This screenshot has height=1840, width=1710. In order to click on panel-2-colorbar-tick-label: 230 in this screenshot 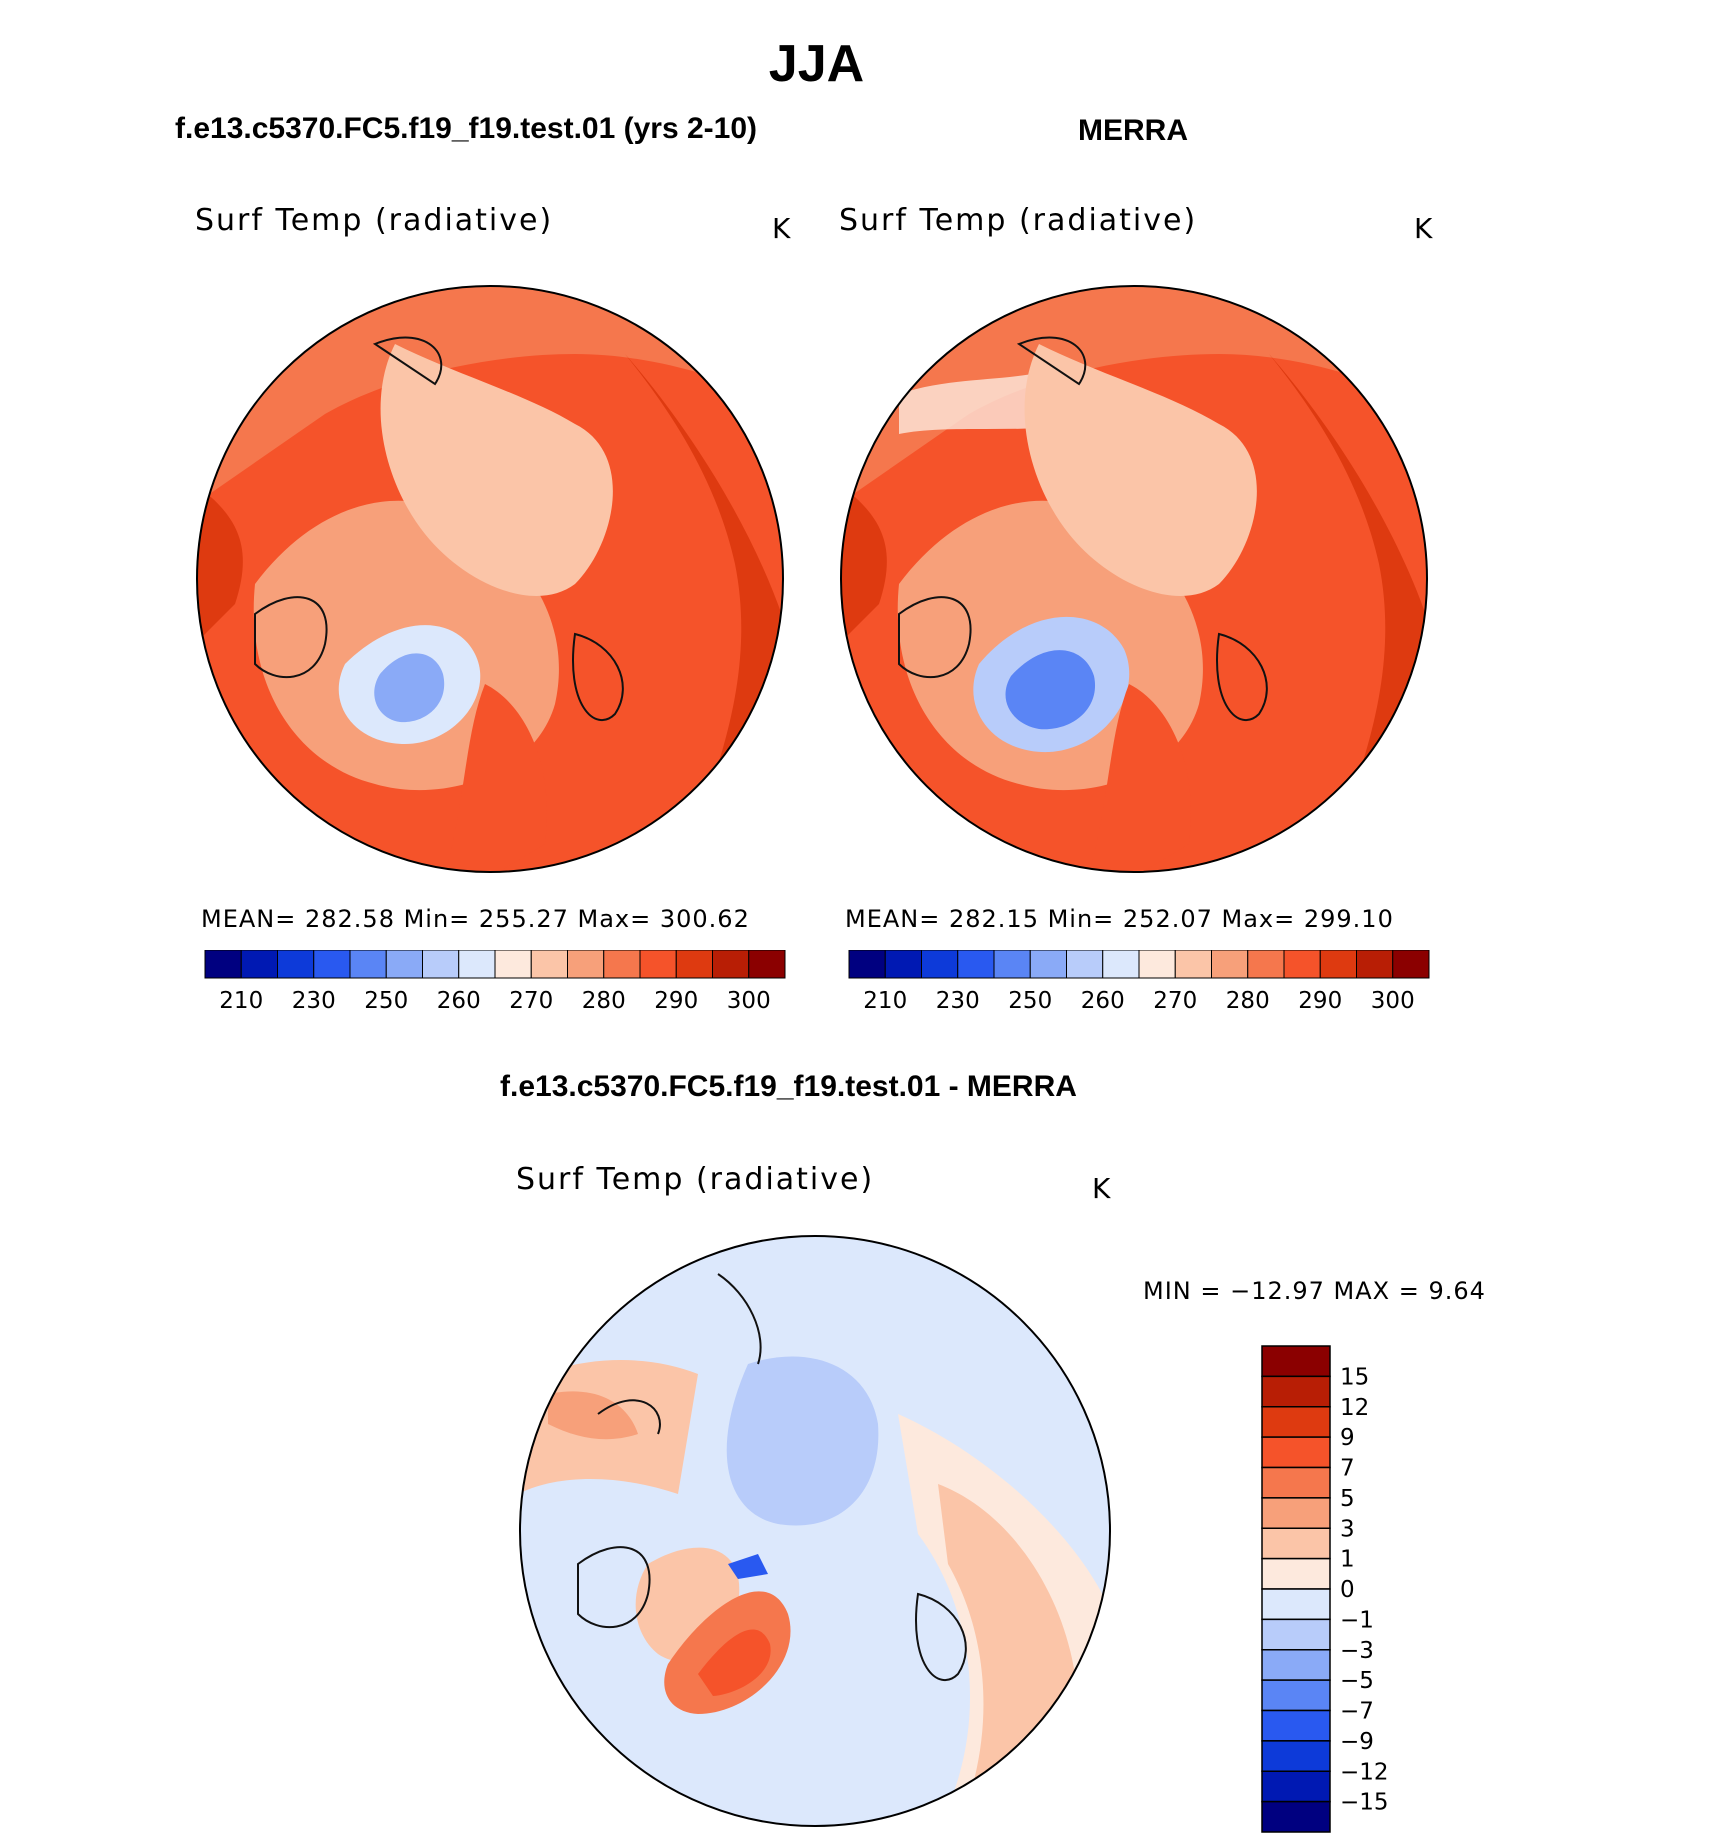, I will do `click(958, 1001)`.